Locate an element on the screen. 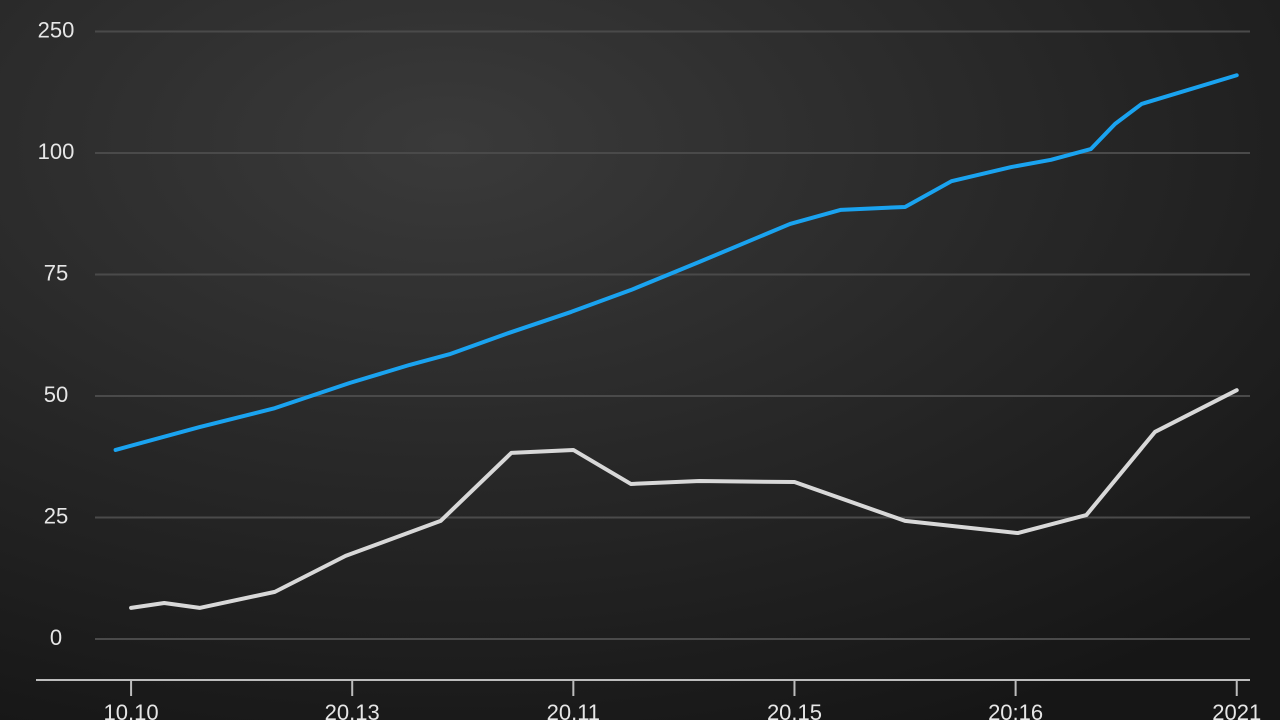 This screenshot has height=720, width=1280. y-tick-label: 0 is located at coordinates (56, 637).